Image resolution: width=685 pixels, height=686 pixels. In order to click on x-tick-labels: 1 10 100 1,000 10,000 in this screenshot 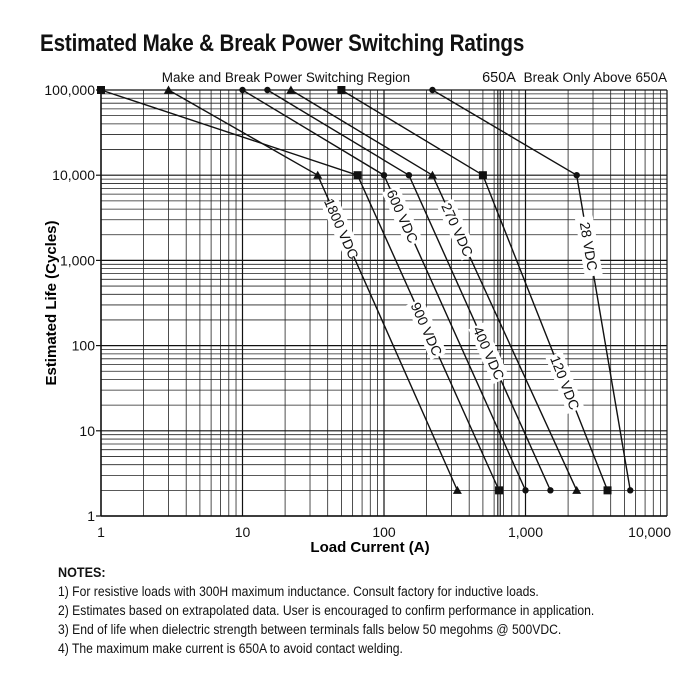, I will do `click(384, 532)`.